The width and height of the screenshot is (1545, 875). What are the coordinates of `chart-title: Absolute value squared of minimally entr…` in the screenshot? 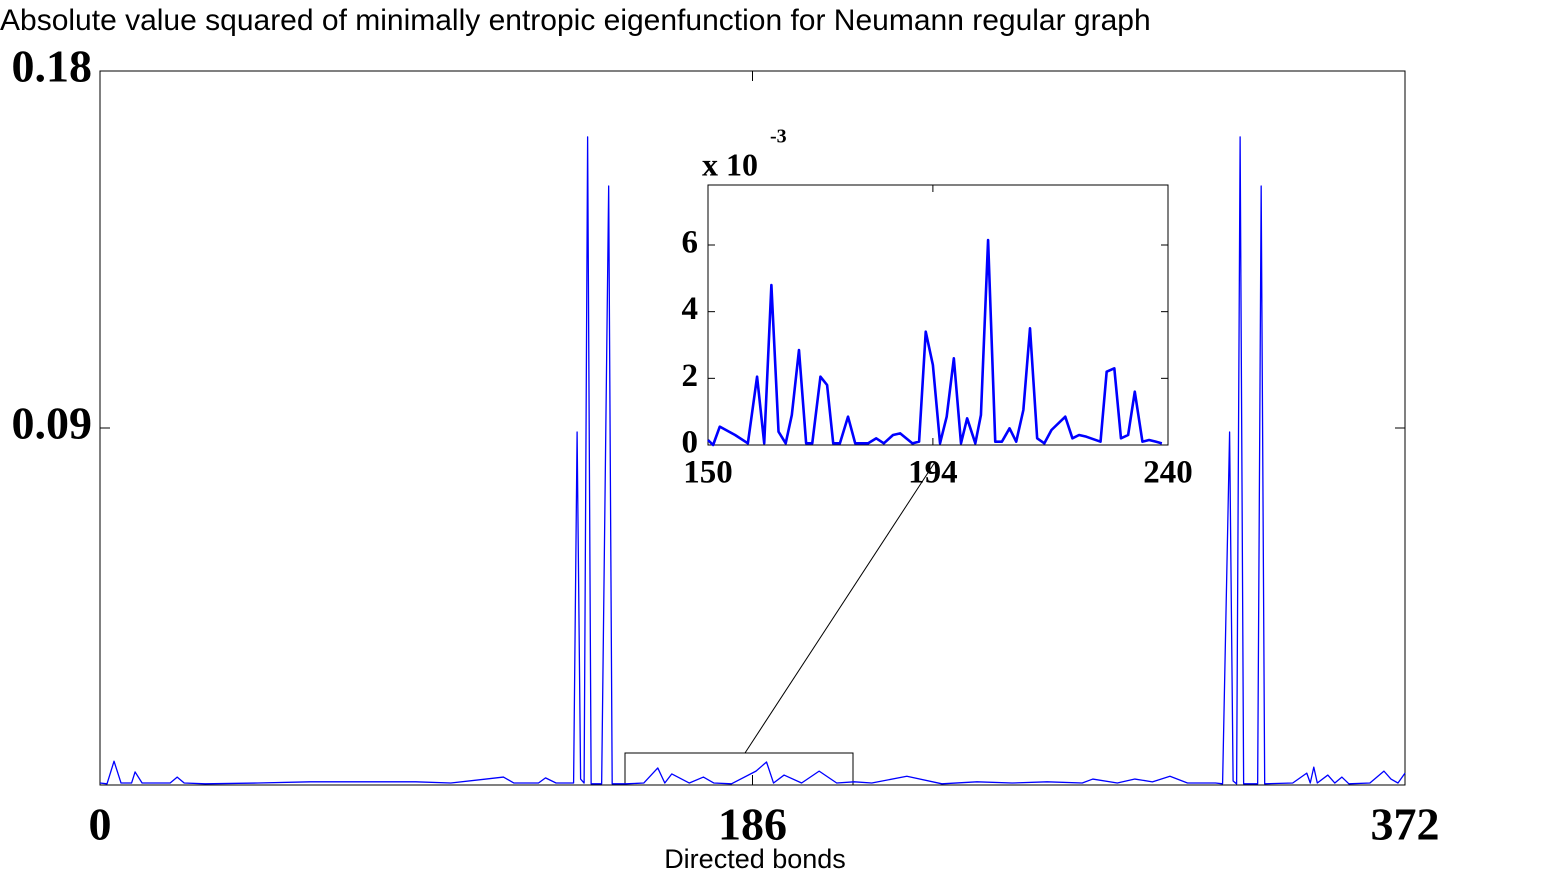 It's located at (575, 20).